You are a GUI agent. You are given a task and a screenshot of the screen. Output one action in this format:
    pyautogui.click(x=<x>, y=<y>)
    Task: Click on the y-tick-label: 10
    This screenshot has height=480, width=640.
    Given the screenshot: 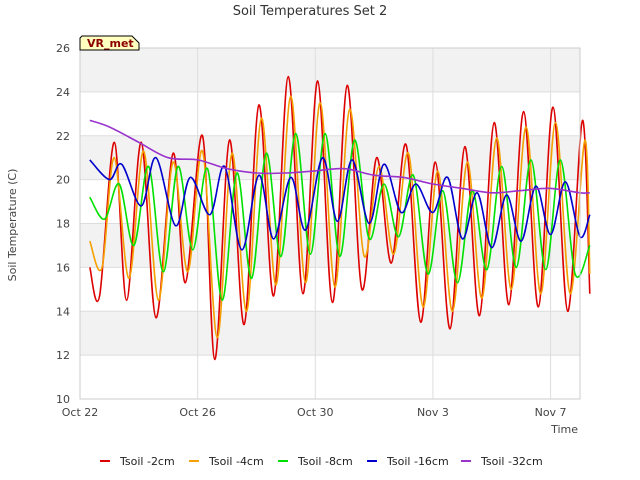 What is the action you would take?
    pyautogui.click(x=63, y=399)
    